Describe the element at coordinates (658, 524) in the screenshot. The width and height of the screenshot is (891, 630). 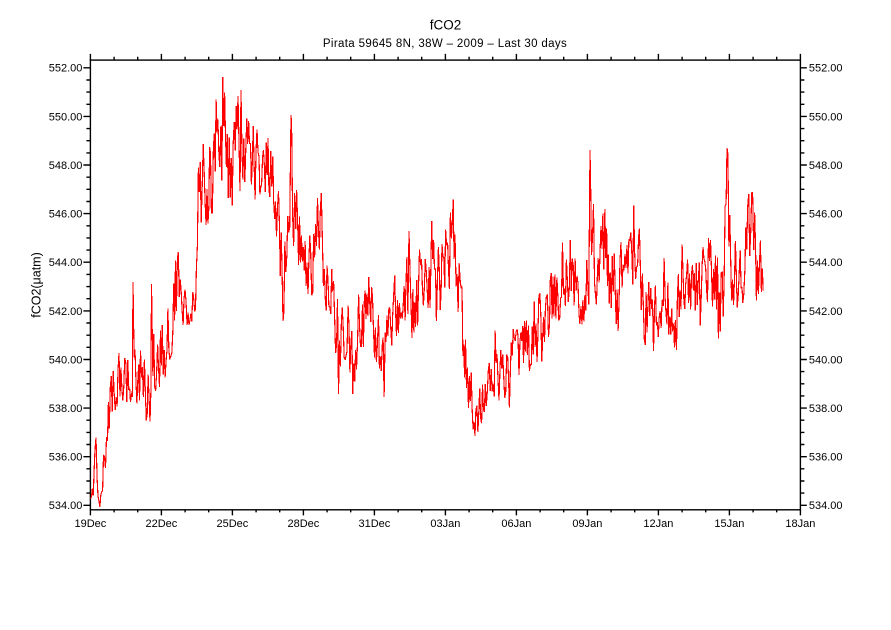
I see `svg-text: 12Jan` at that location.